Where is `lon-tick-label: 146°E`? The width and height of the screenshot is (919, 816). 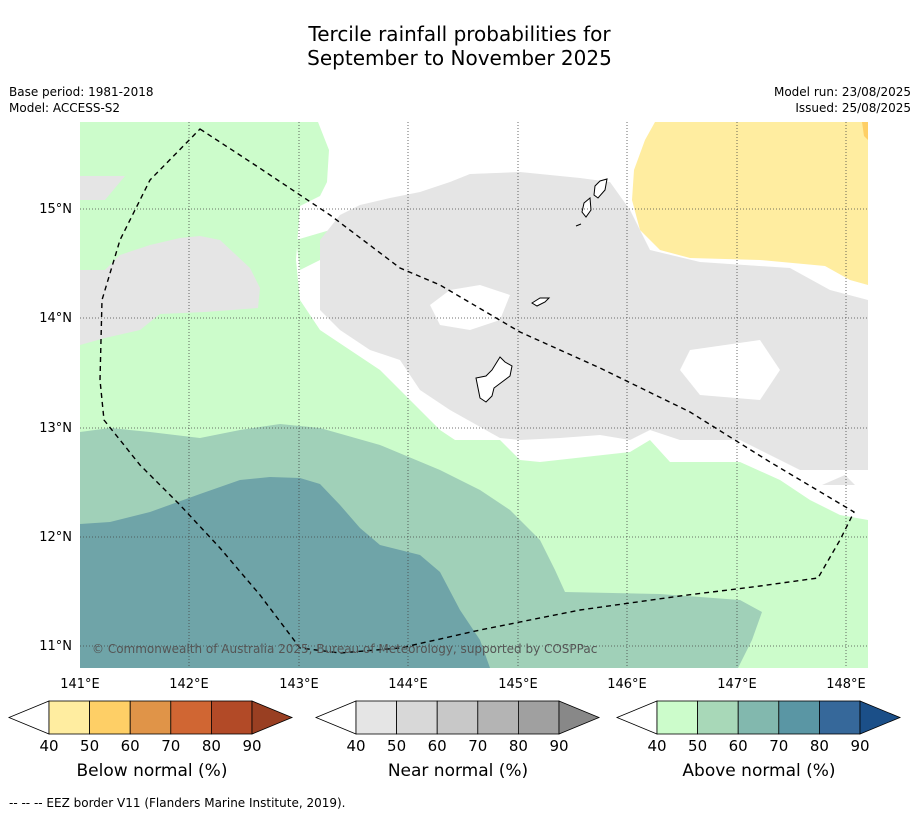
lon-tick-label: 146°E is located at coordinates (627, 684).